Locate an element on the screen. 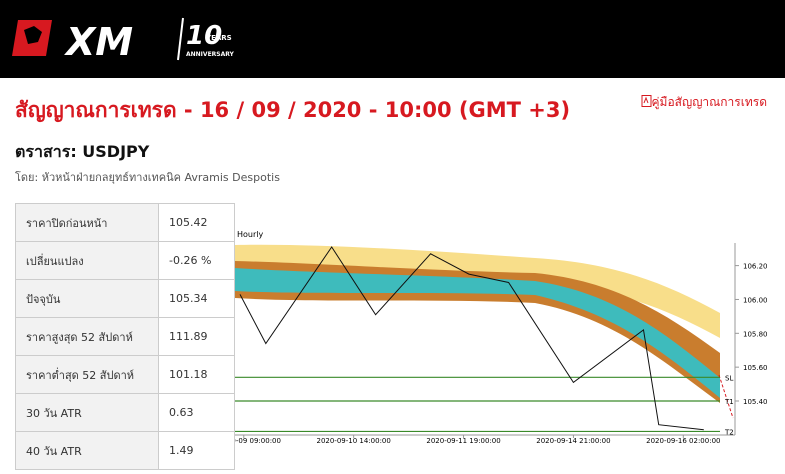 This screenshot has width=785, height=474. table-row: ราคาปิดก่อนหน้า 105.42 is located at coordinates (125, 222).